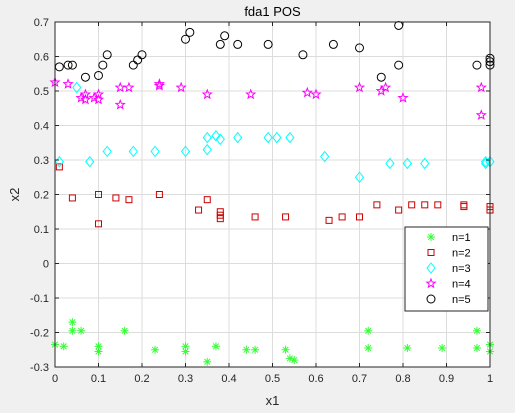  I want to click on y-tick-label: 0.3, so click(41, 161).